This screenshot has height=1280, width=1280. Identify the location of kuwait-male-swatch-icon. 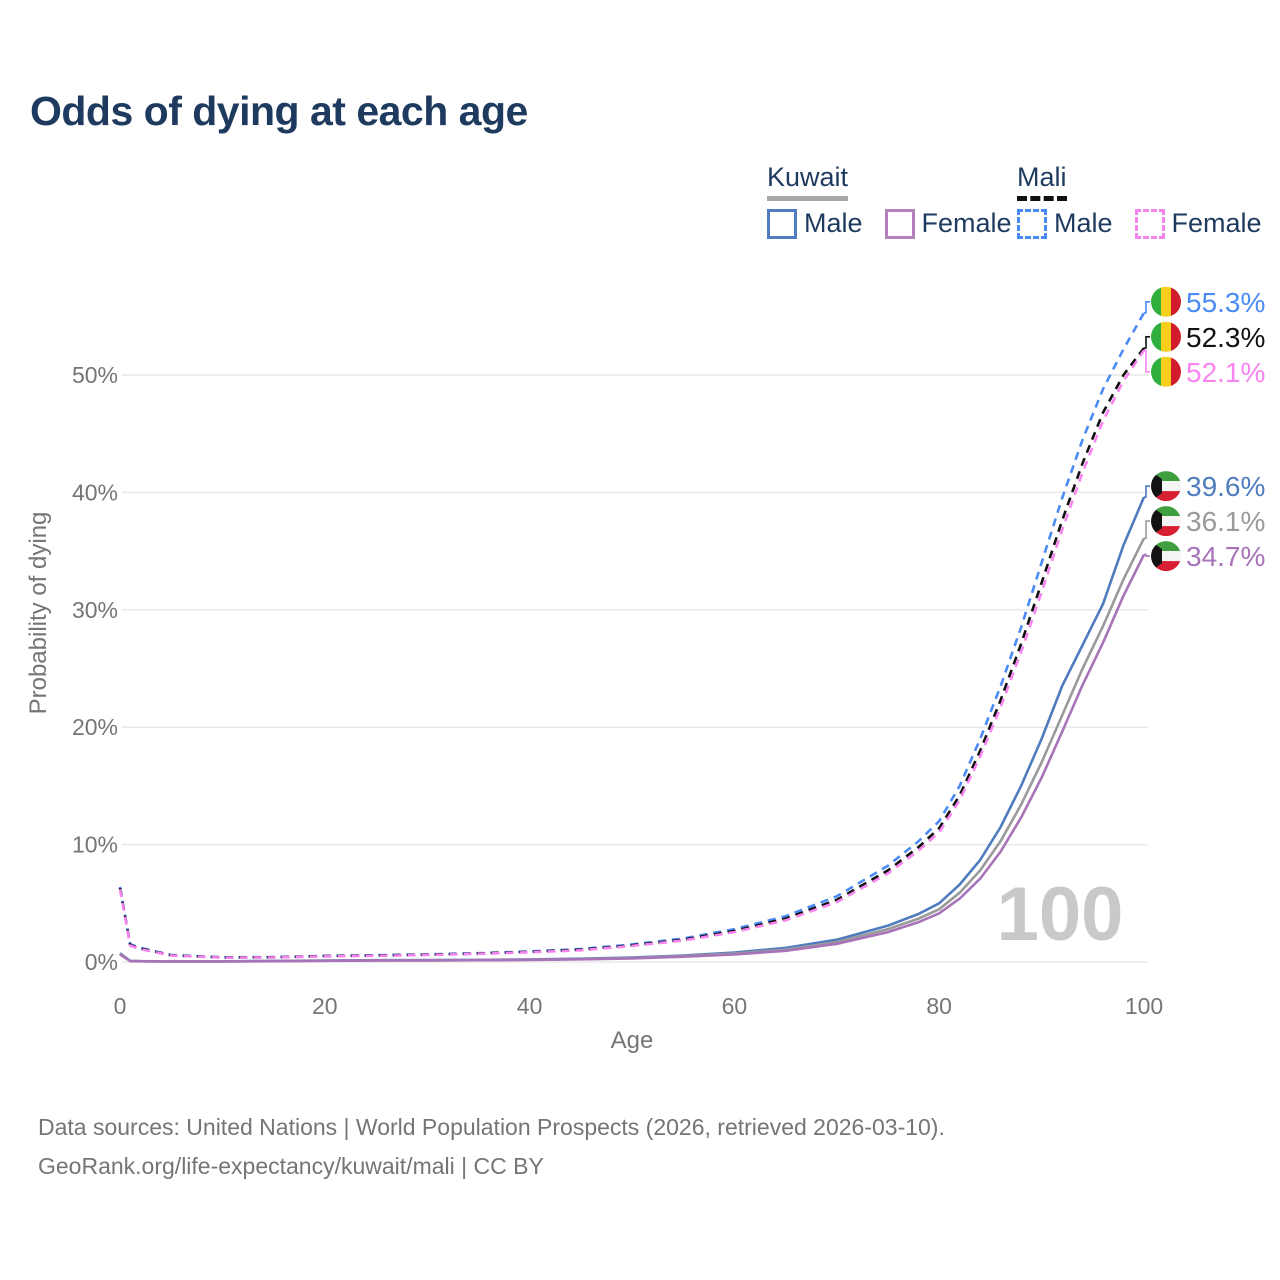
(782, 223).